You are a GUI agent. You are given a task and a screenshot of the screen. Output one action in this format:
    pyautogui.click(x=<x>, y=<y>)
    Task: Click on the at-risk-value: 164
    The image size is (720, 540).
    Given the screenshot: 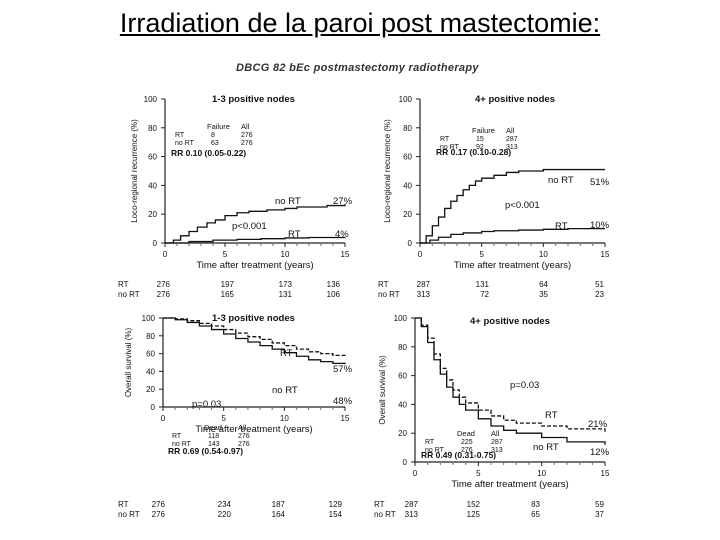 What is the action you would take?
    pyautogui.click(x=279, y=514)
    